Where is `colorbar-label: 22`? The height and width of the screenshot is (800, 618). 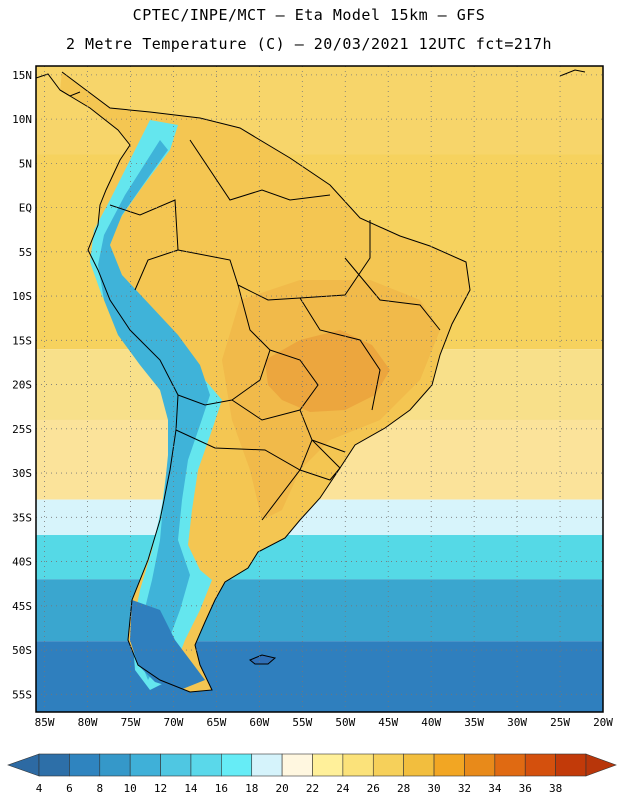 colorbar-label: 22 is located at coordinates (312, 788).